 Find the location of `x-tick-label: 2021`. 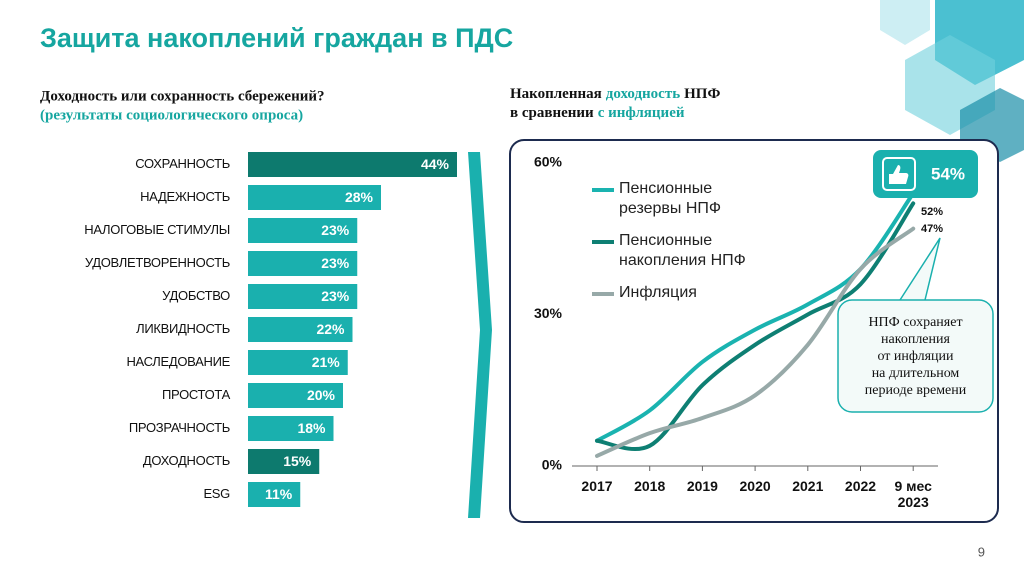

x-tick-label: 2021 is located at coordinates (808, 486).